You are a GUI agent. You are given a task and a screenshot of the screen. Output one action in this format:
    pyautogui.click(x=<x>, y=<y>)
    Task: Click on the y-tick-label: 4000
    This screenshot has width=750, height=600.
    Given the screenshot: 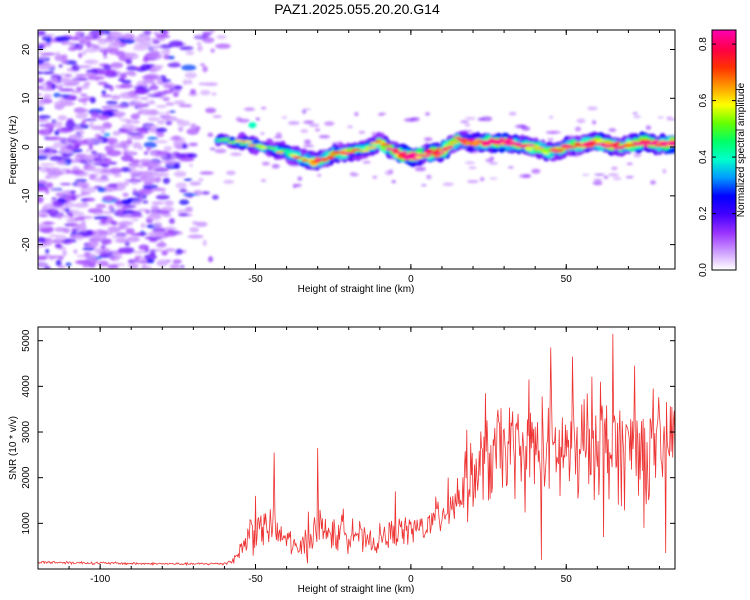 What is the action you would take?
    pyautogui.click(x=26, y=386)
    